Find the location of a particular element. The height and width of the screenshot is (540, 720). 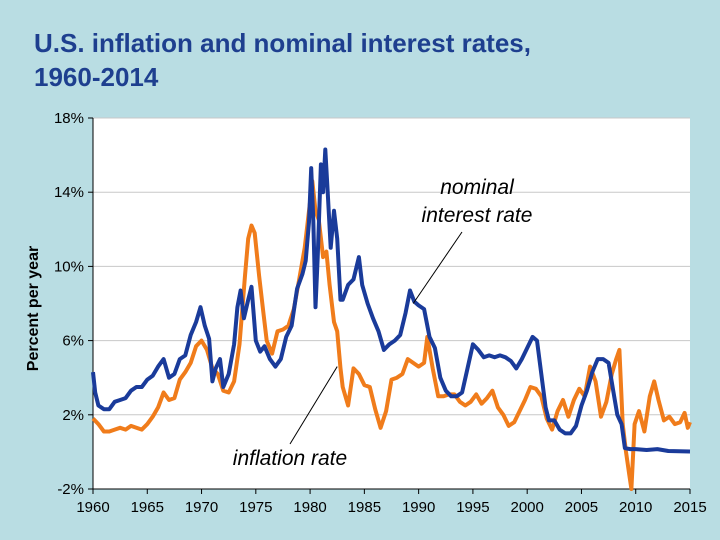

y-tick-label: 2% is located at coordinates (73, 415).